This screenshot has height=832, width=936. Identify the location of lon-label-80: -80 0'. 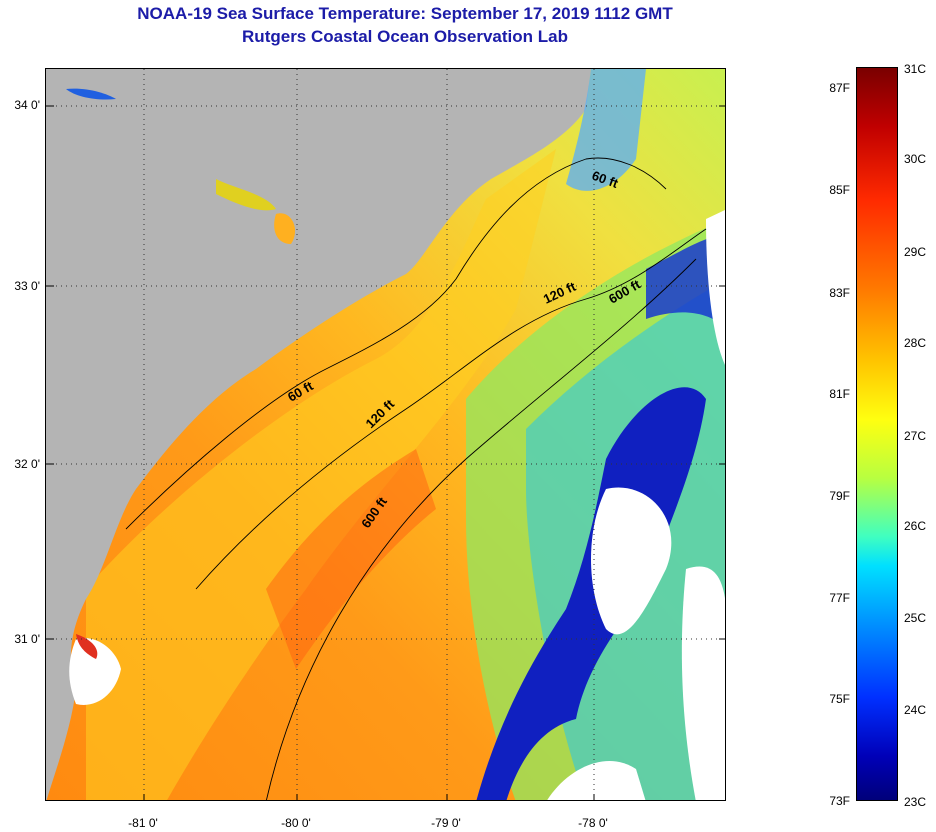
(296, 823).